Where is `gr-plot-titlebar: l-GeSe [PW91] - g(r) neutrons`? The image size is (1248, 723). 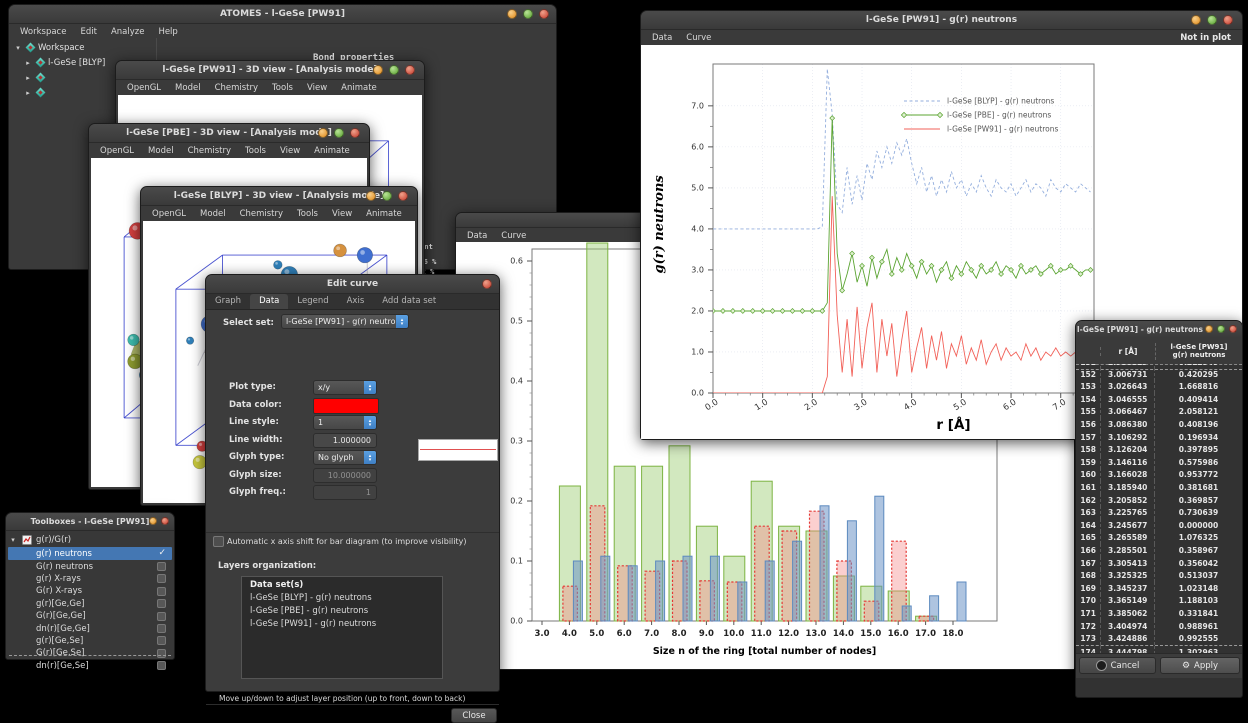
gr-plot-titlebar: l-GeSe [PW91] - g(r) neutrons is located at coordinates (941, 20).